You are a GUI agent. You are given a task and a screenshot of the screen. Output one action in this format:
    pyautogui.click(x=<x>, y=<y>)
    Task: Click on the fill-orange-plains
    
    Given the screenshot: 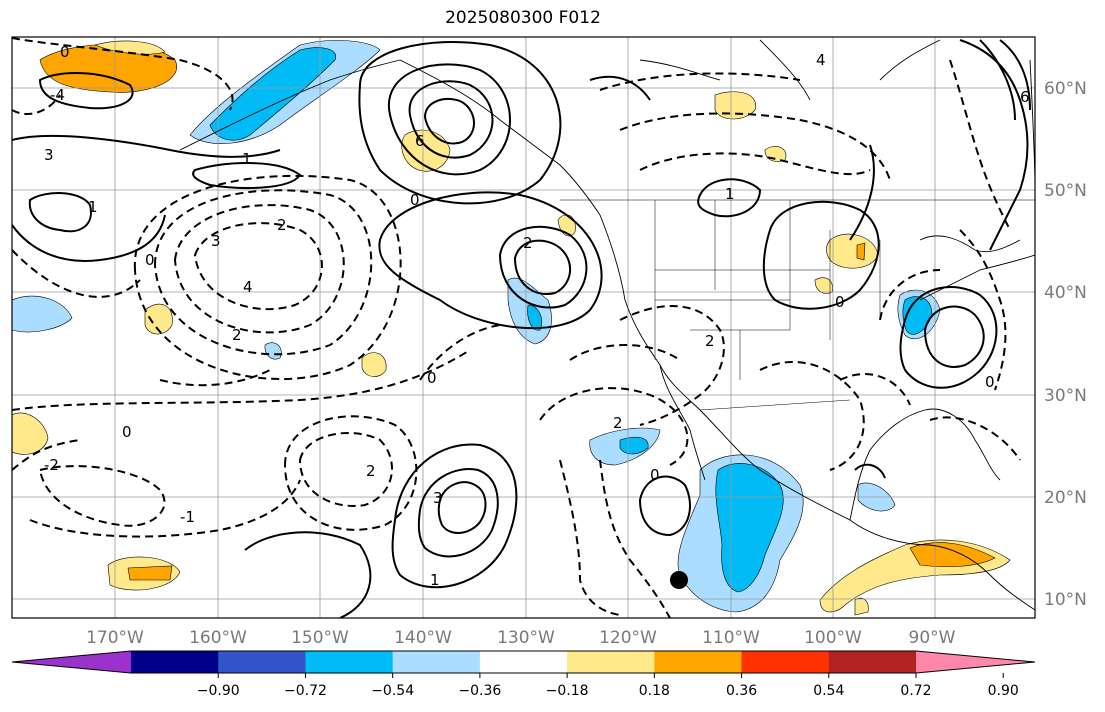 What is the action you would take?
    pyautogui.click(x=861, y=251)
    